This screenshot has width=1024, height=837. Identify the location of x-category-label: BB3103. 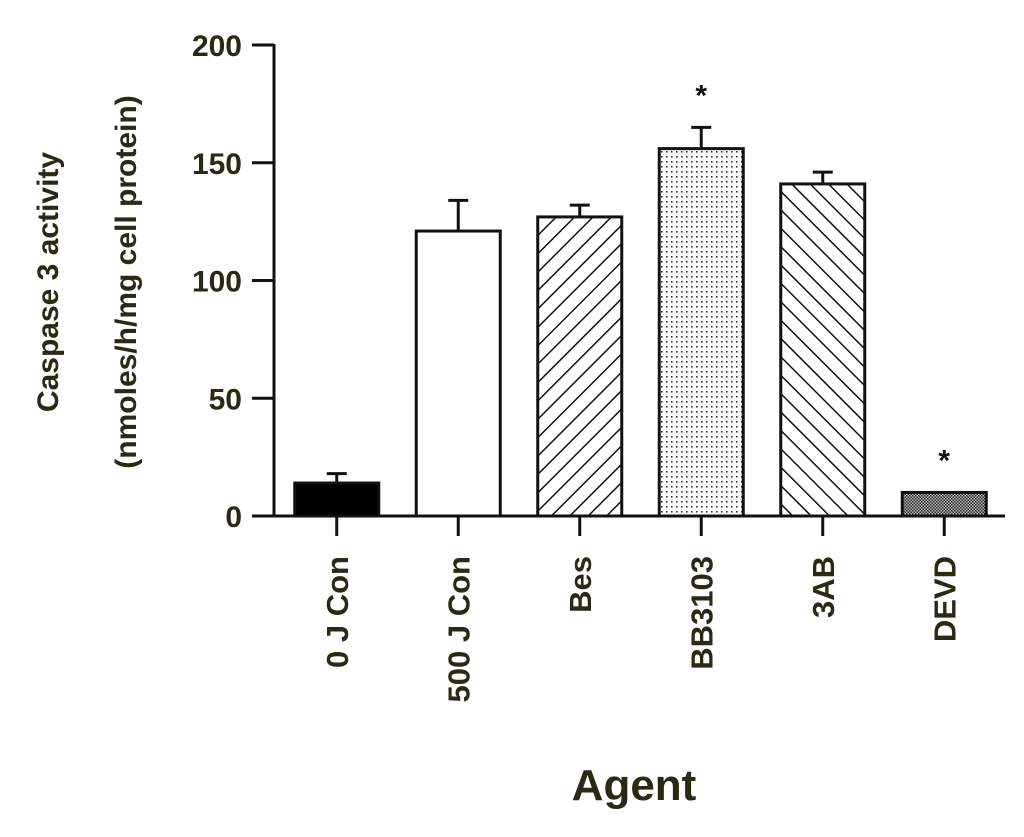
(701, 613).